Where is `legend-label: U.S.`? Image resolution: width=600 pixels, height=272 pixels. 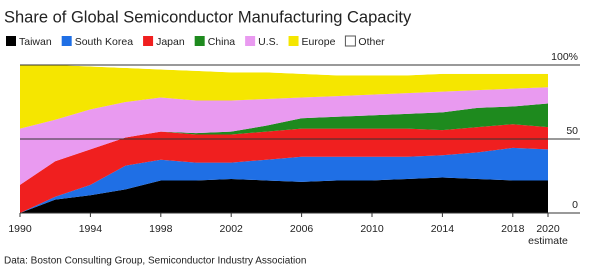 legend-label: U.S. is located at coordinates (268, 42).